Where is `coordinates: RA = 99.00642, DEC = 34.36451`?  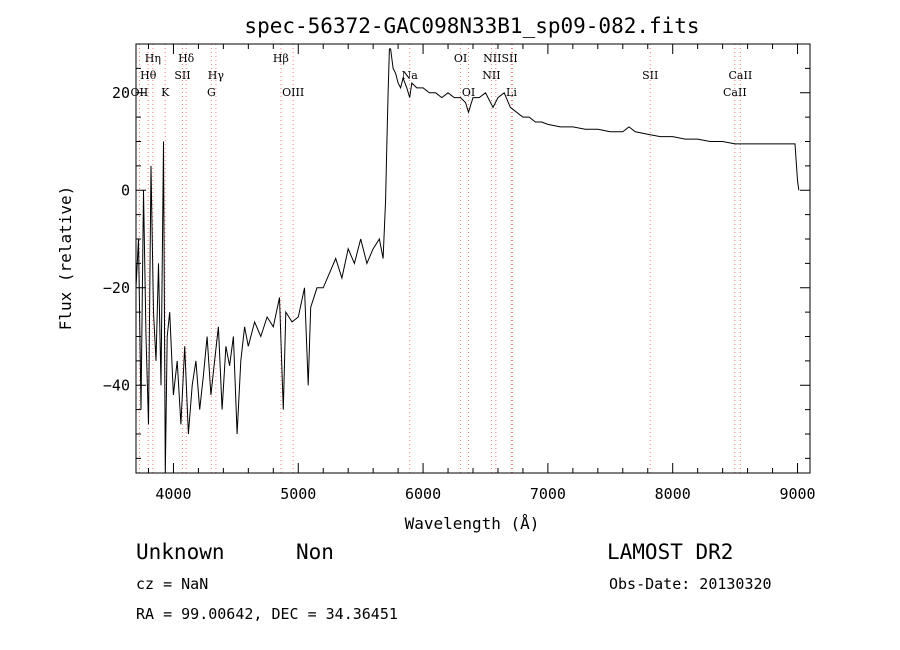
coordinates: RA = 99.00642, DEC = 34.36451 is located at coordinates (267, 614).